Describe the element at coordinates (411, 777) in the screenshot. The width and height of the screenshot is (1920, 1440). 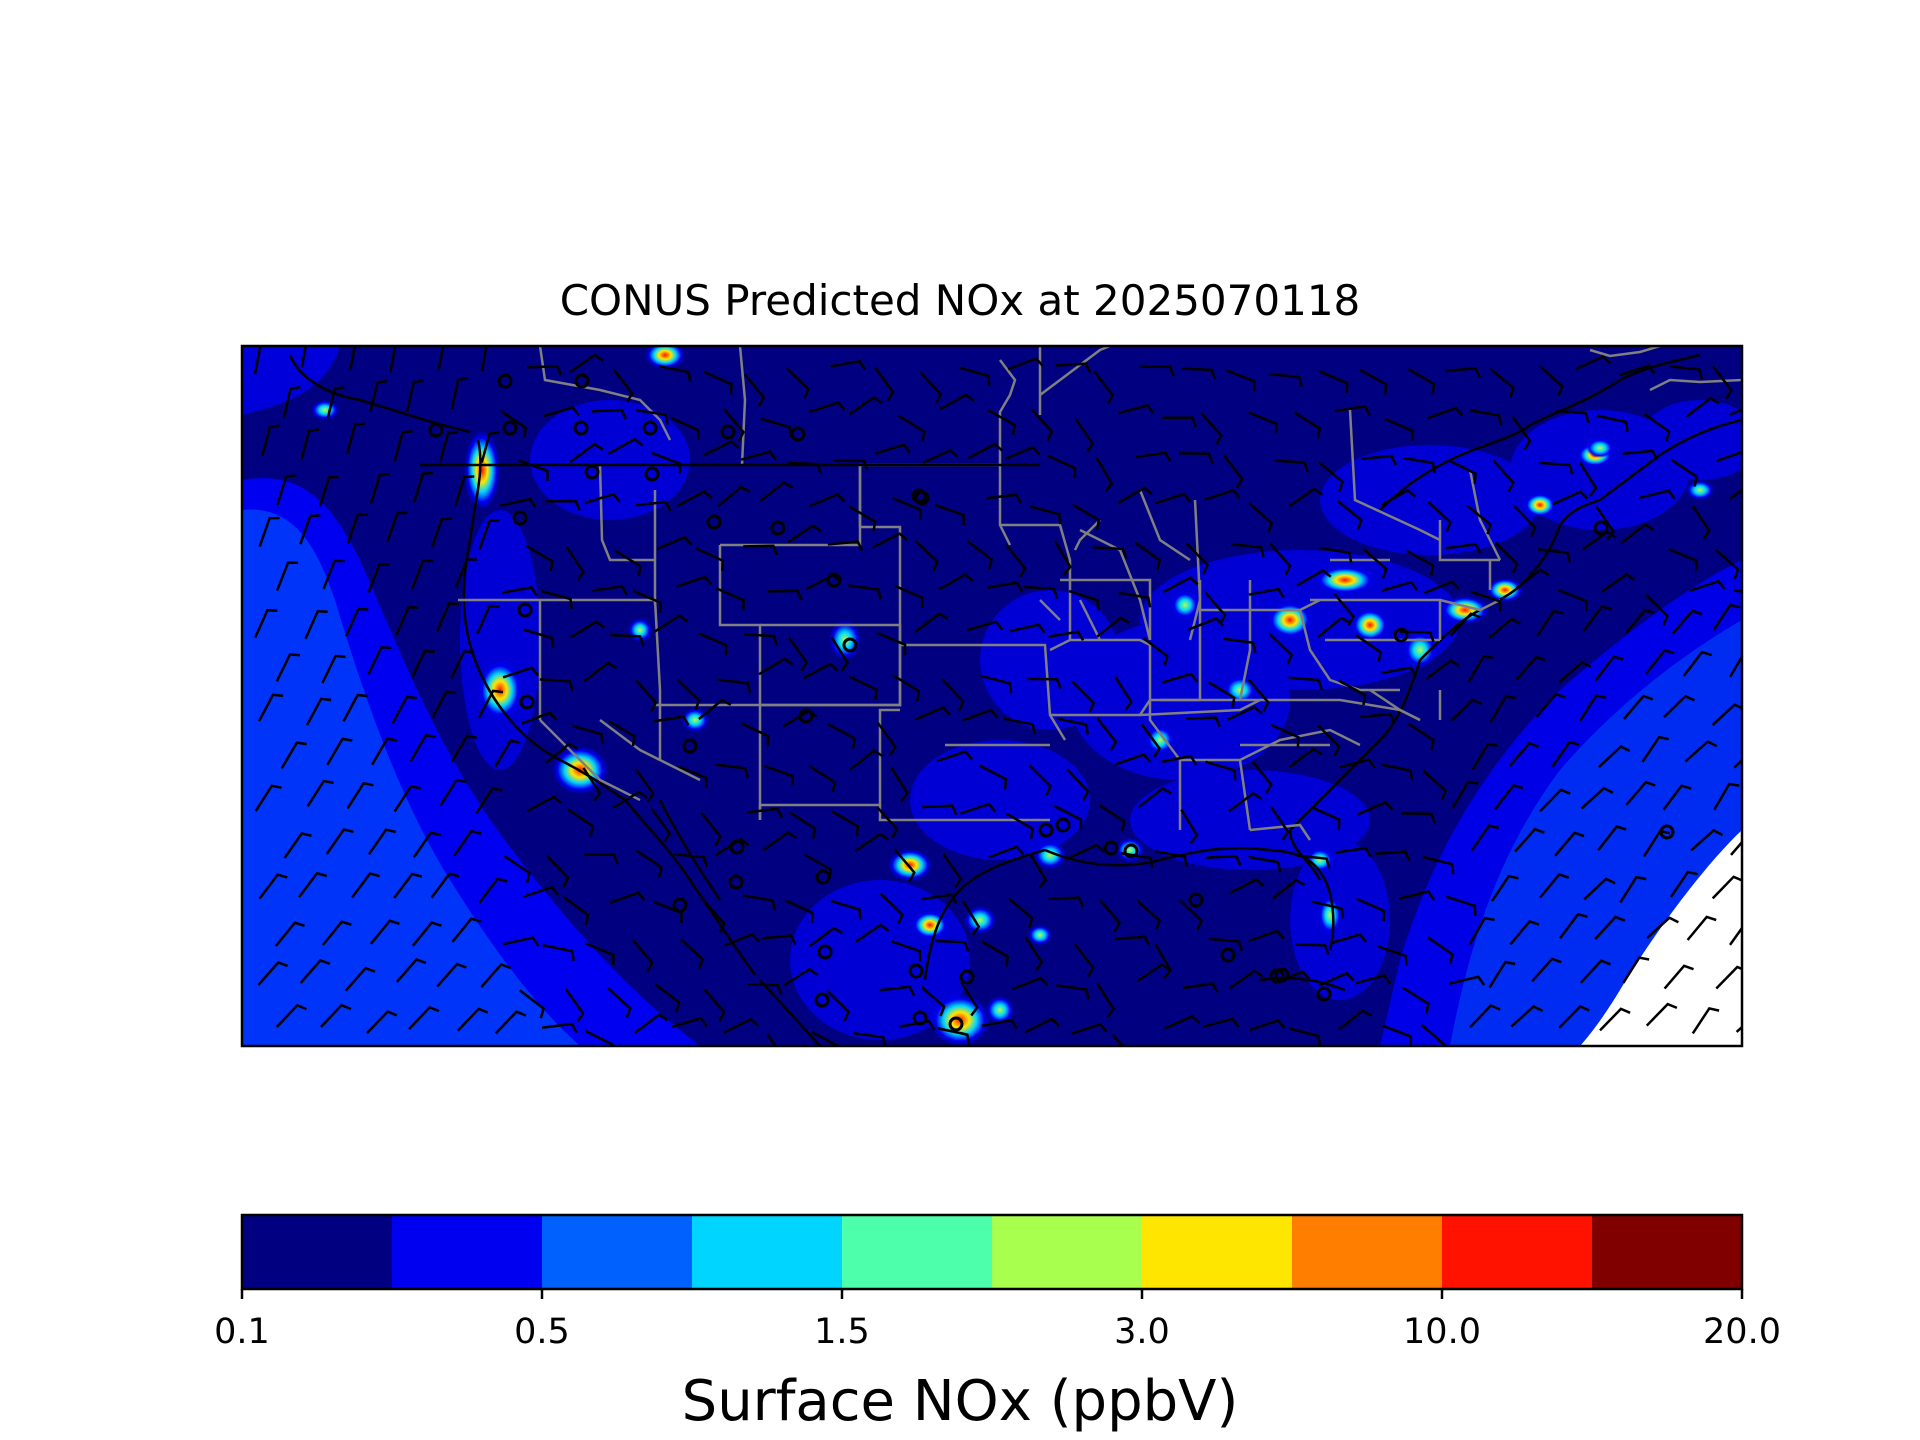
I see `pacific-inner-plume` at that location.